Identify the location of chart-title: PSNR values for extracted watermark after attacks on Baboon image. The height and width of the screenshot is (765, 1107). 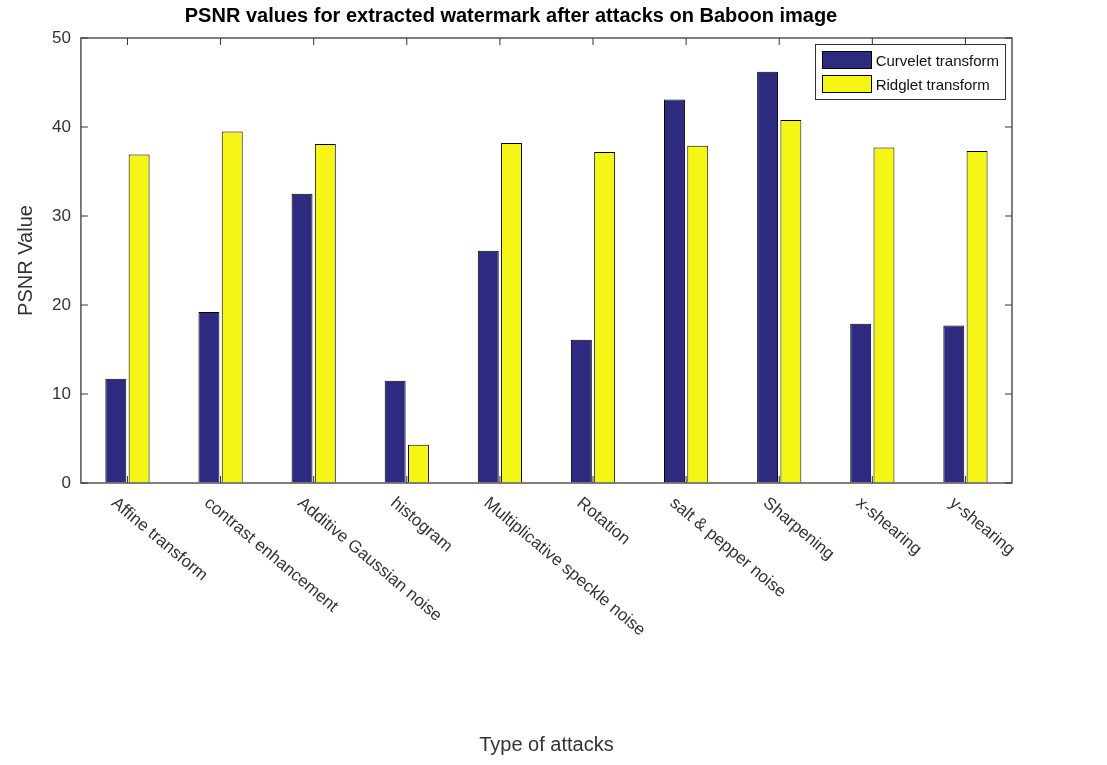
(511, 14).